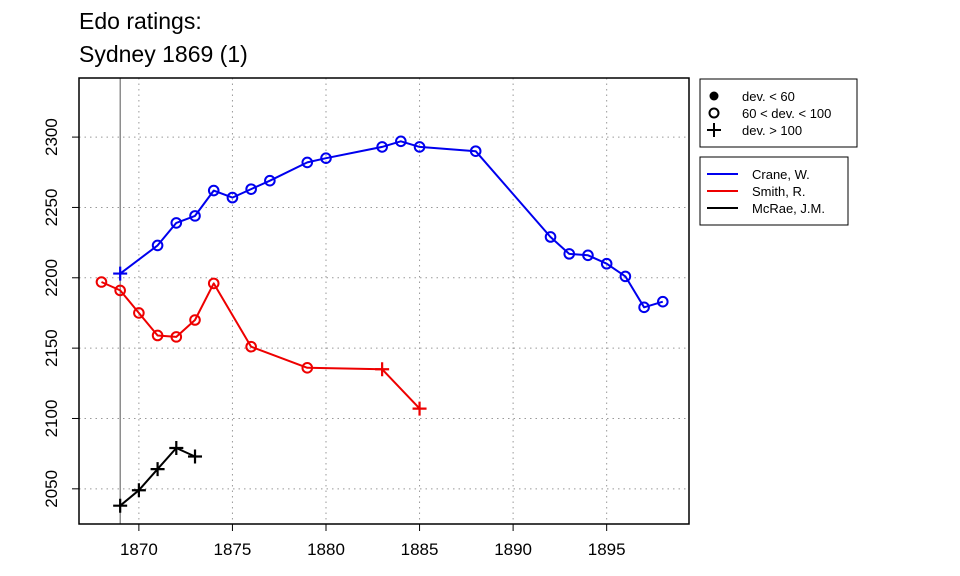 The width and height of the screenshot is (960, 576). Describe the element at coordinates (51, 419) in the screenshot. I see `y-tick-label-2100: 2100` at that location.